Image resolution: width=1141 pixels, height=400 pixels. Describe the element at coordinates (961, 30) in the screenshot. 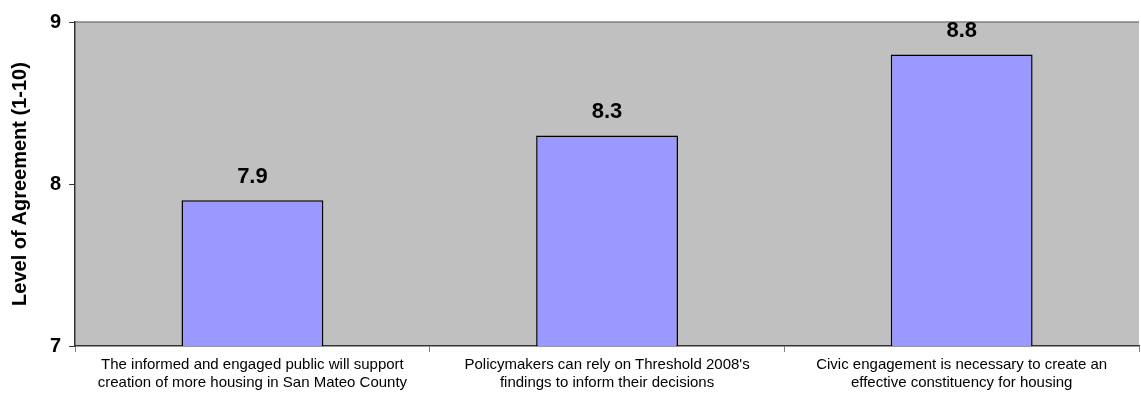

I see `data-label: 8.8` at that location.